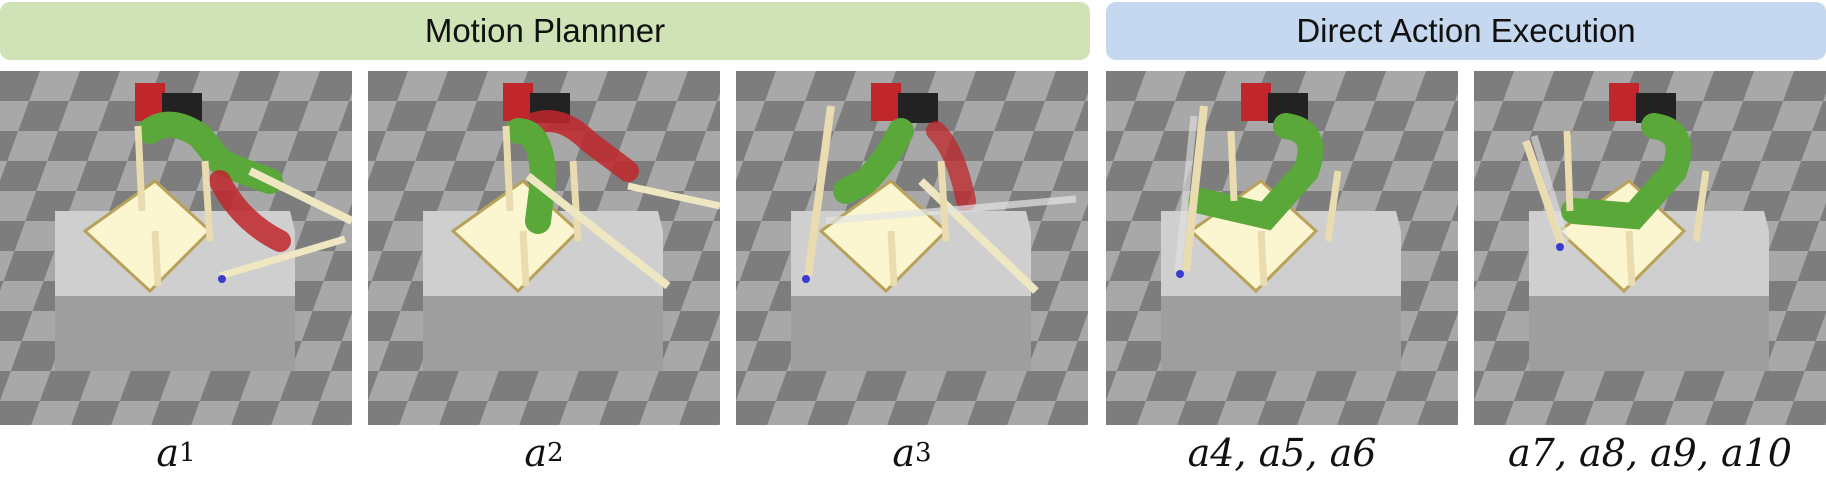  I want to click on motion-planner-label: Motion Plannner, so click(545, 30).